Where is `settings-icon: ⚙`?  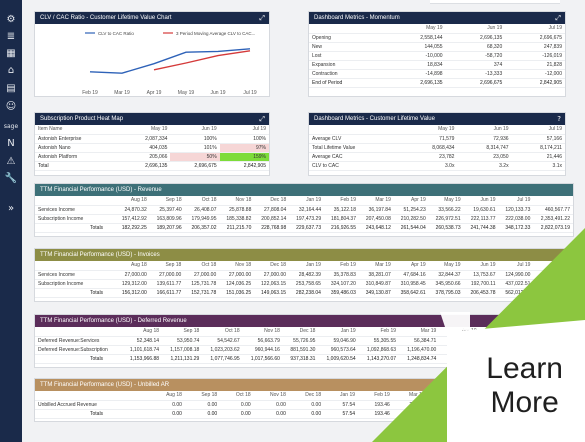 settings-icon: ⚙ is located at coordinates (11, 19).